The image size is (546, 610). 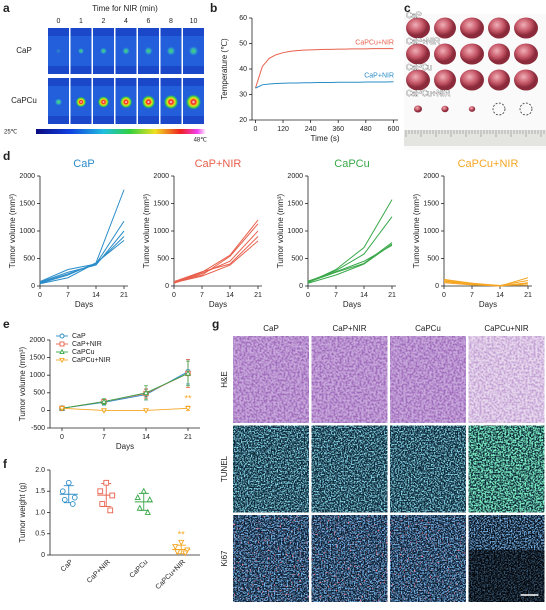 What do you see at coordinates (24, 50) in the screenshot?
I see `thermal-row-label: CaP` at bounding box center [24, 50].